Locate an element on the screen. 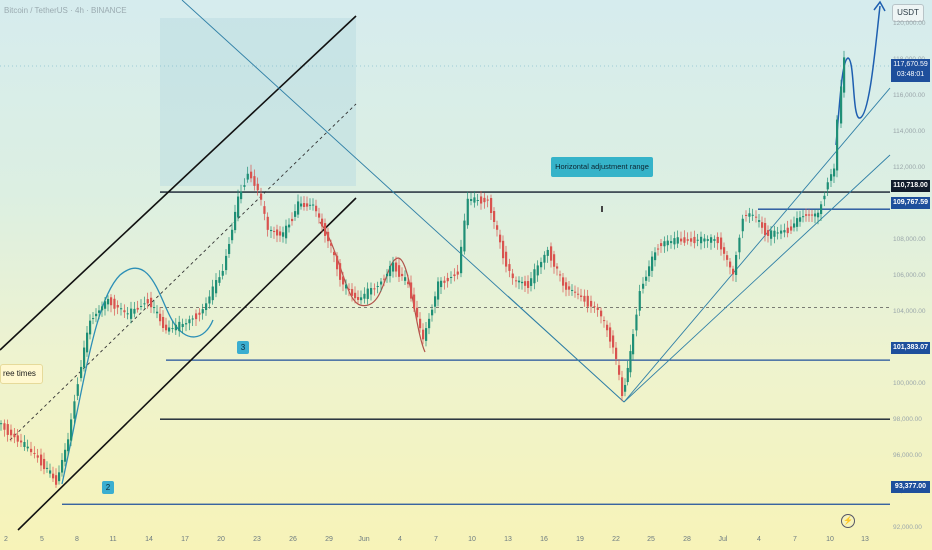 The height and width of the screenshot is (550, 932). wave-curve is located at coordinates (372, 287).